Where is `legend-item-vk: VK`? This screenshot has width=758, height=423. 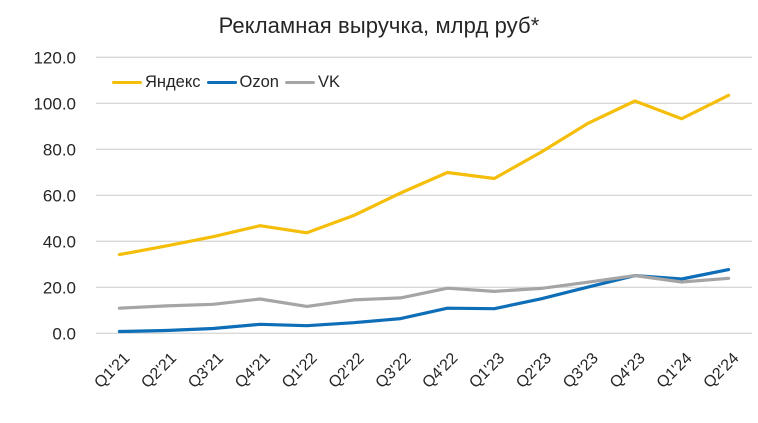
legend-item-vk: VK is located at coordinates (312, 82).